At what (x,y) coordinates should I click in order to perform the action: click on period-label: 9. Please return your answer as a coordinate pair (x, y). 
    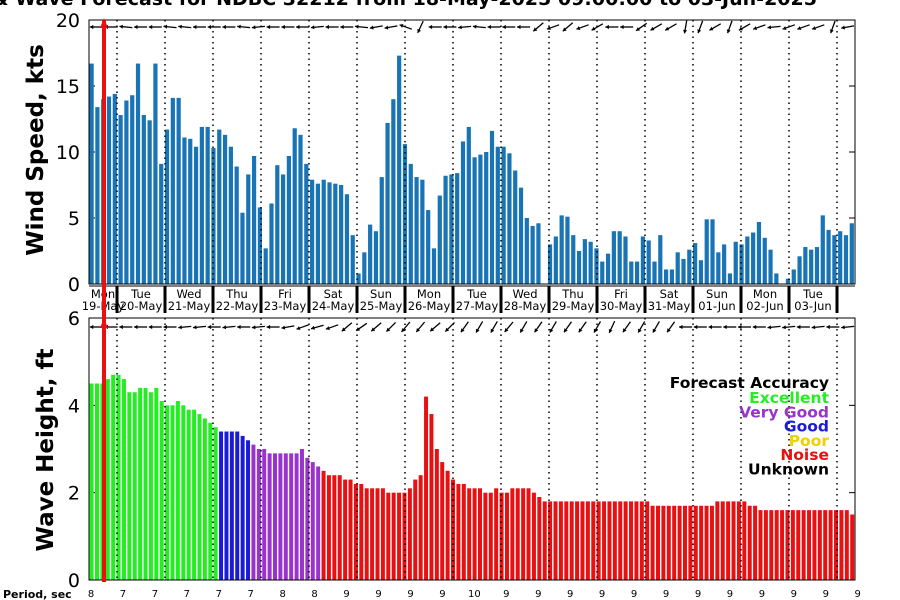
    Looking at the image, I should click on (794, 594).